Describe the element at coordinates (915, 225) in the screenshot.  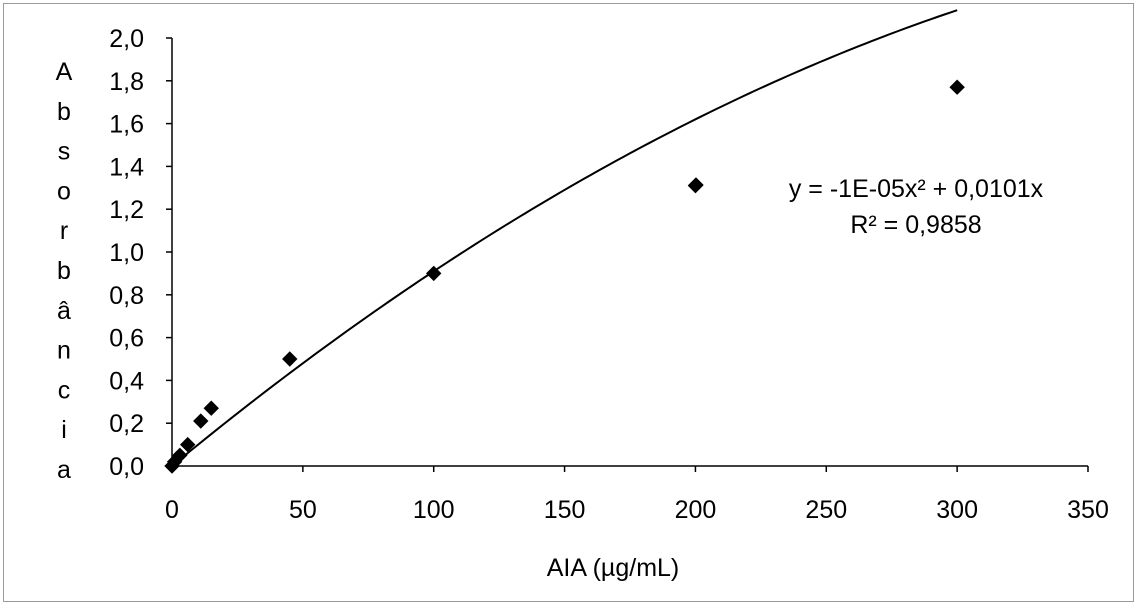
I see `trendline-r-squared: R² = 0,9858` at that location.